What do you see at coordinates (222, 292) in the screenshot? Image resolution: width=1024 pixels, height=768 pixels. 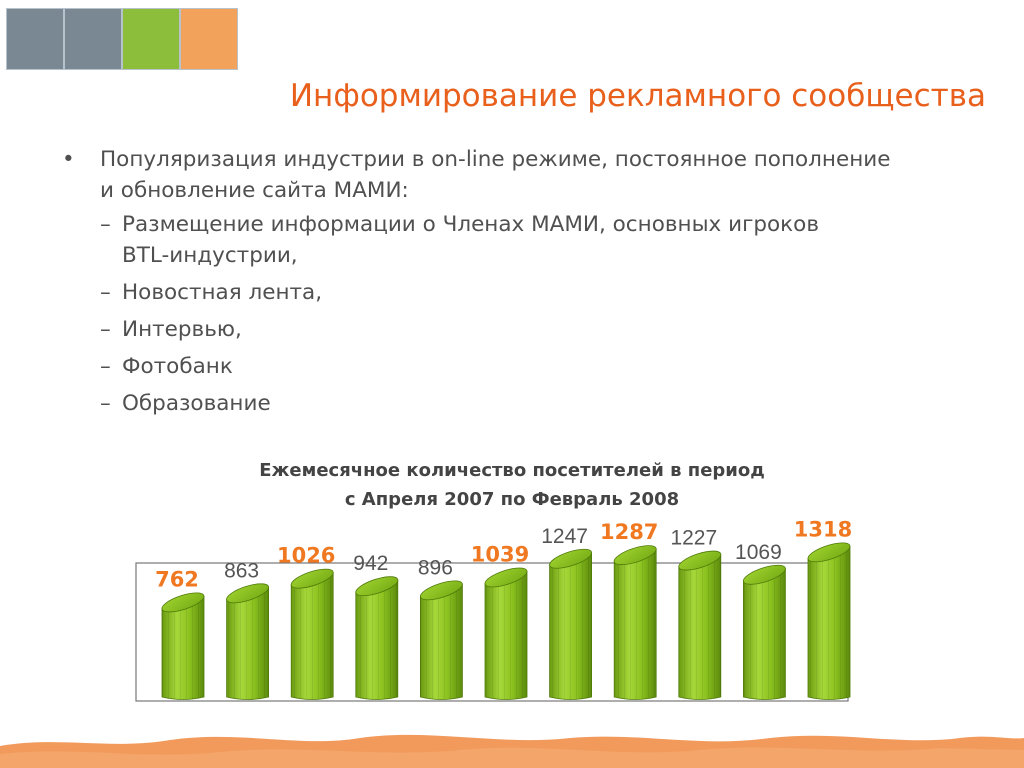 I see `sub-item-text: Новостная лента,` at bounding box center [222, 292].